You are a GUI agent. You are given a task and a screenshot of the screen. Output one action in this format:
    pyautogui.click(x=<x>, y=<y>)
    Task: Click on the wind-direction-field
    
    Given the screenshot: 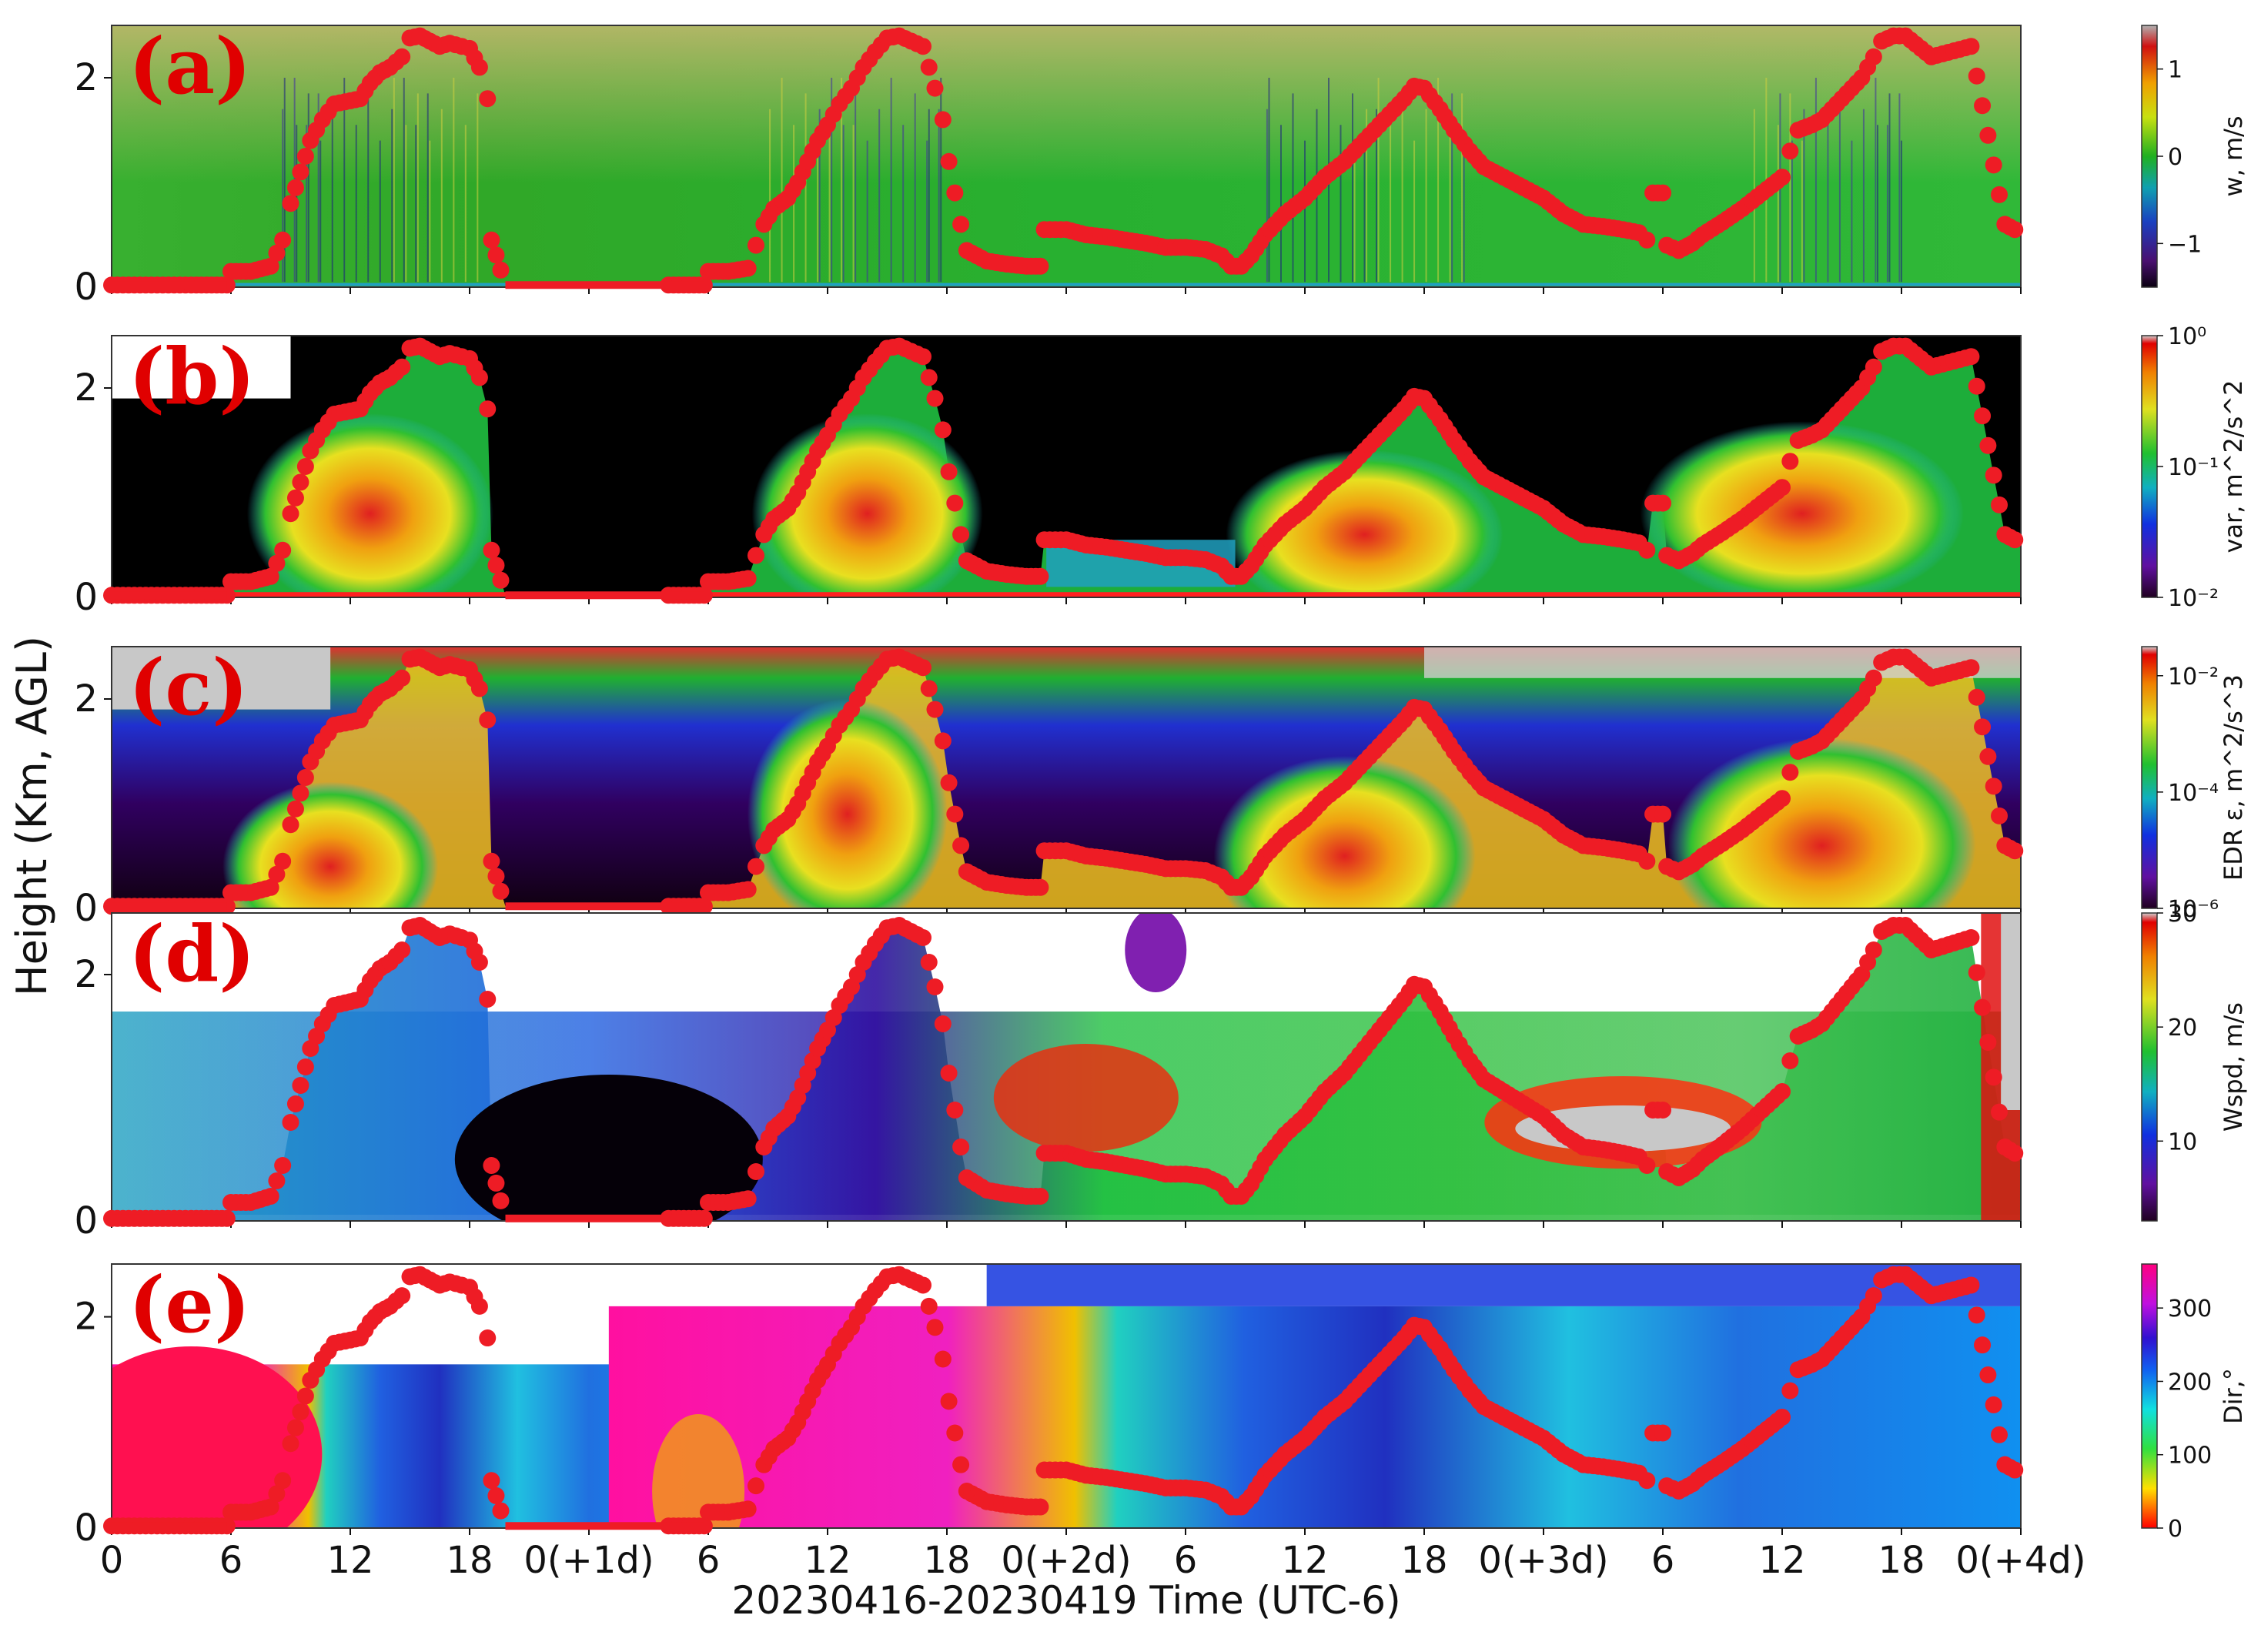 What is the action you would take?
    pyautogui.click(x=1503, y=1285)
    